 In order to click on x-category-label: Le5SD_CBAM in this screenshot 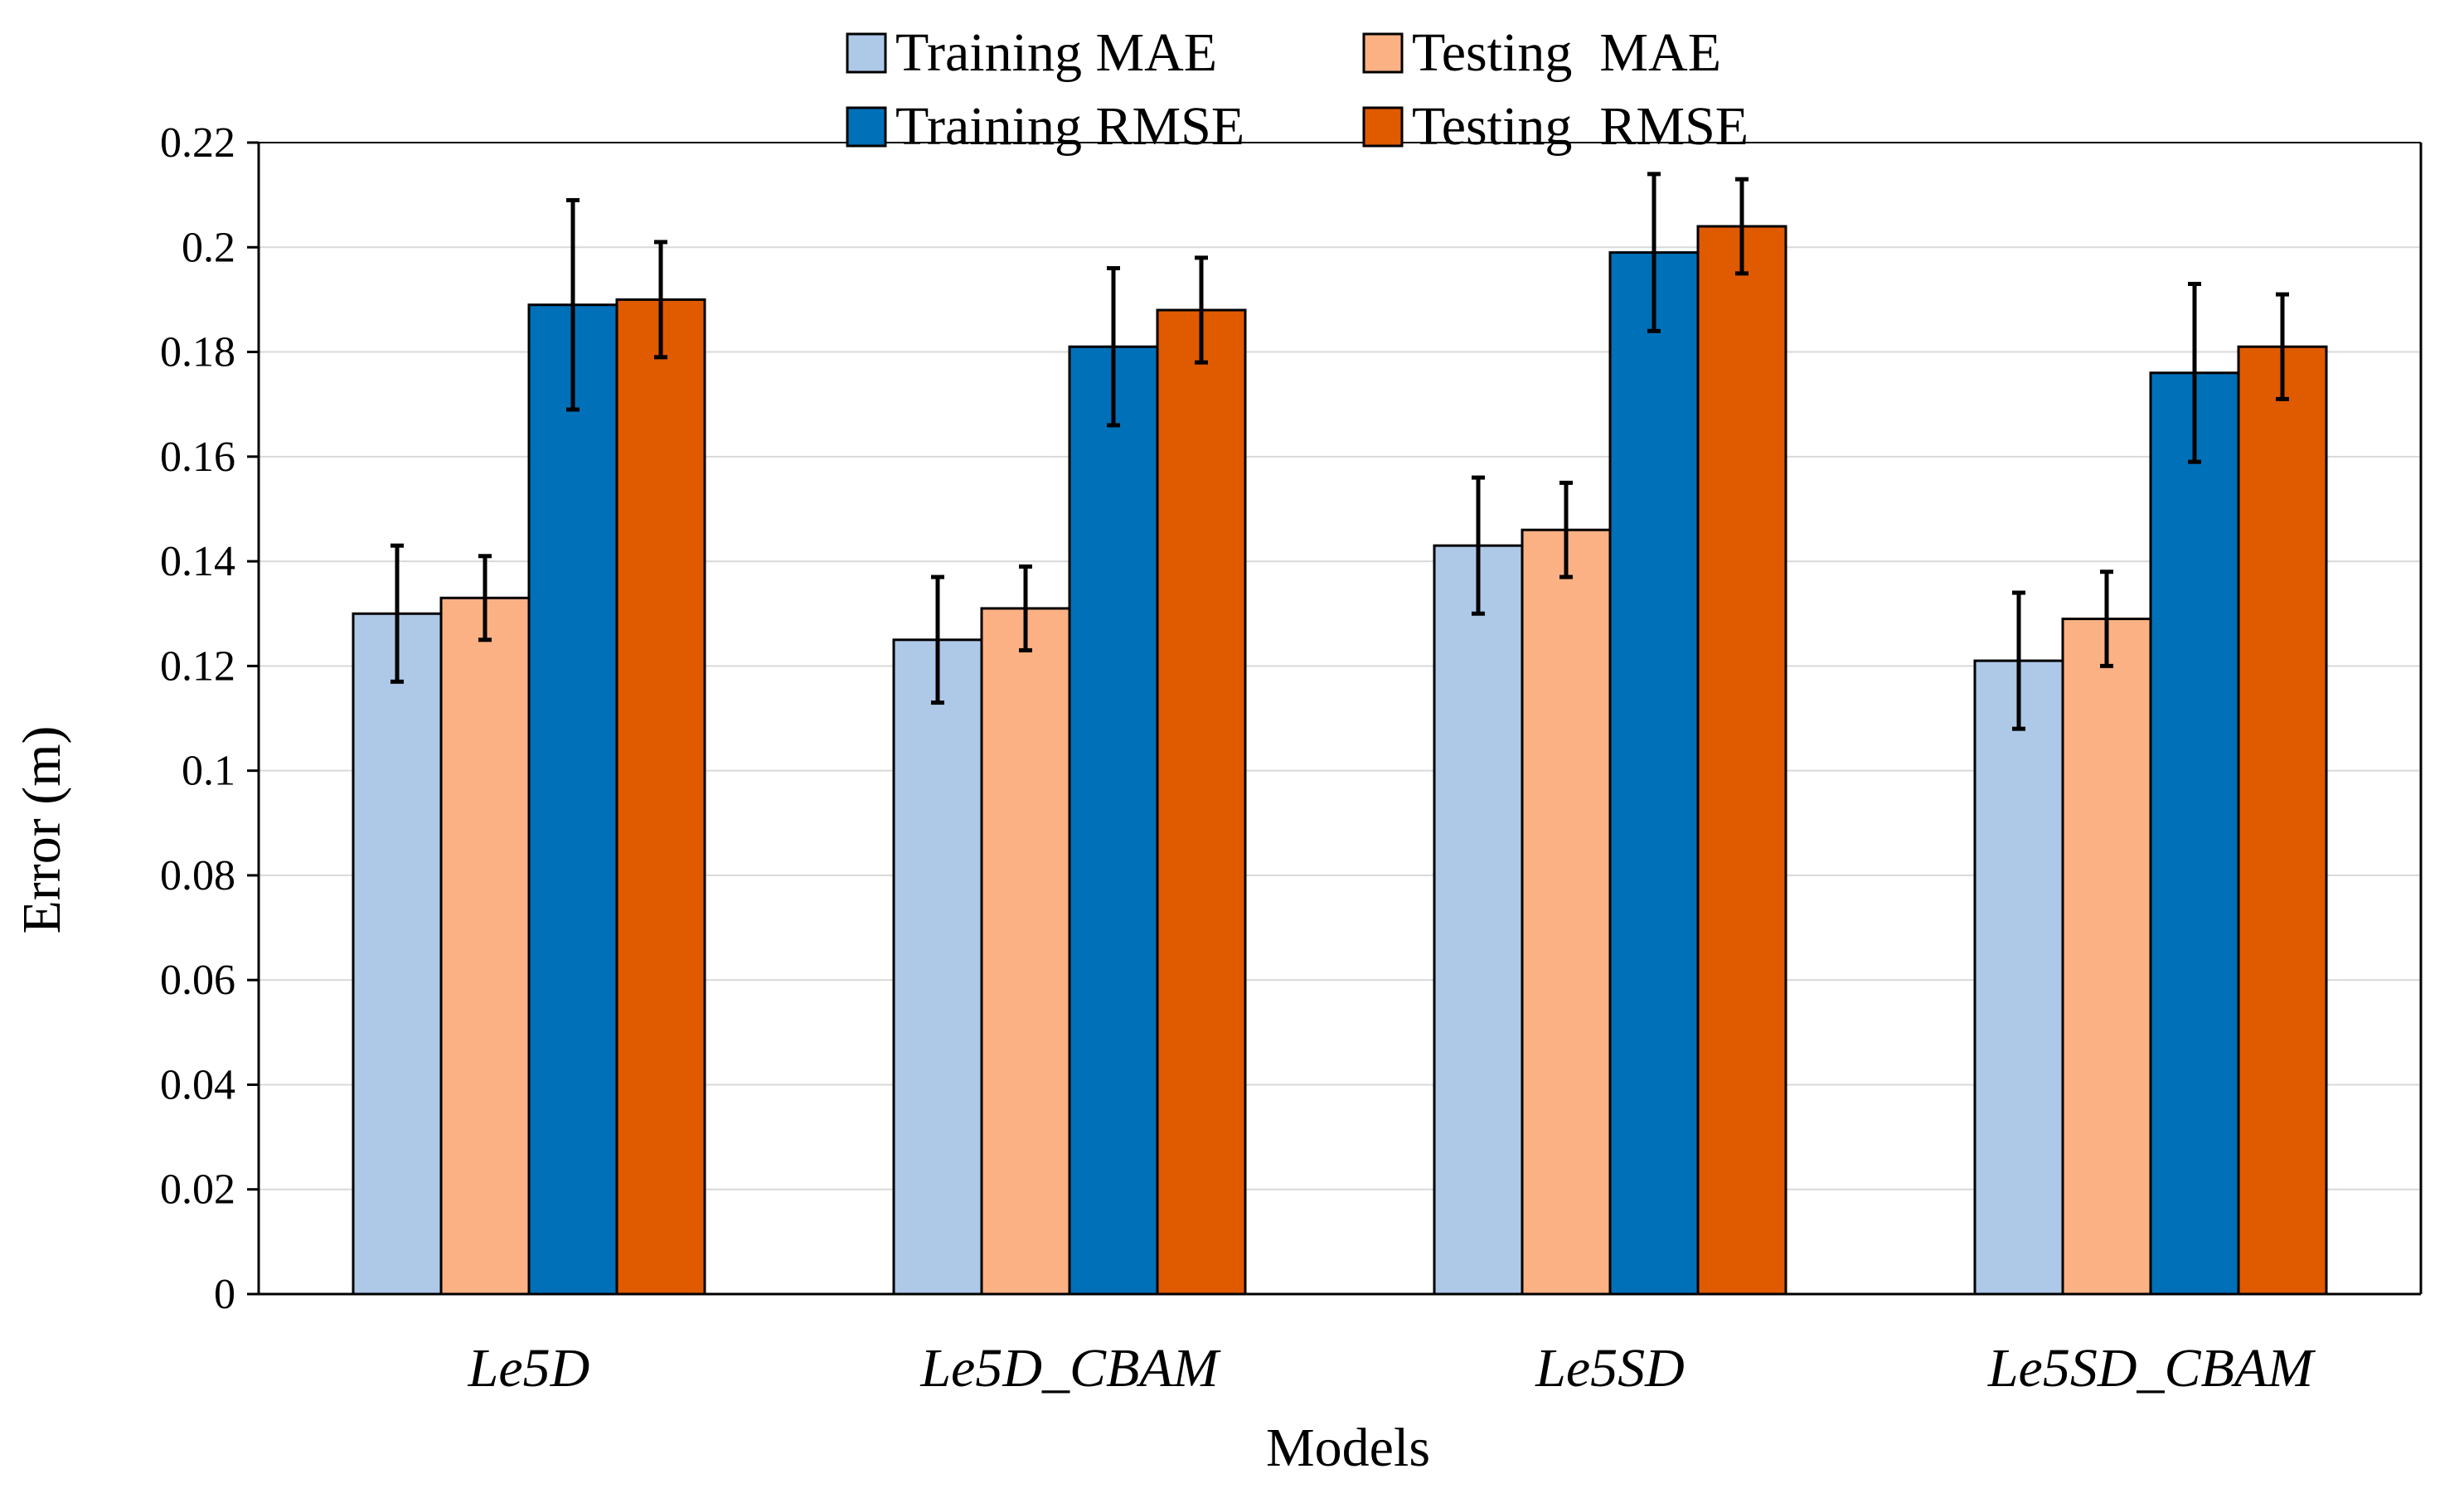, I will do `click(2151, 1368)`.